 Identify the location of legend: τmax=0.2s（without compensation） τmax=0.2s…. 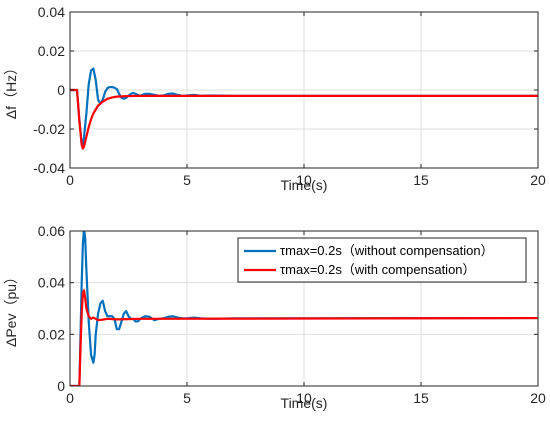
(382, 260).